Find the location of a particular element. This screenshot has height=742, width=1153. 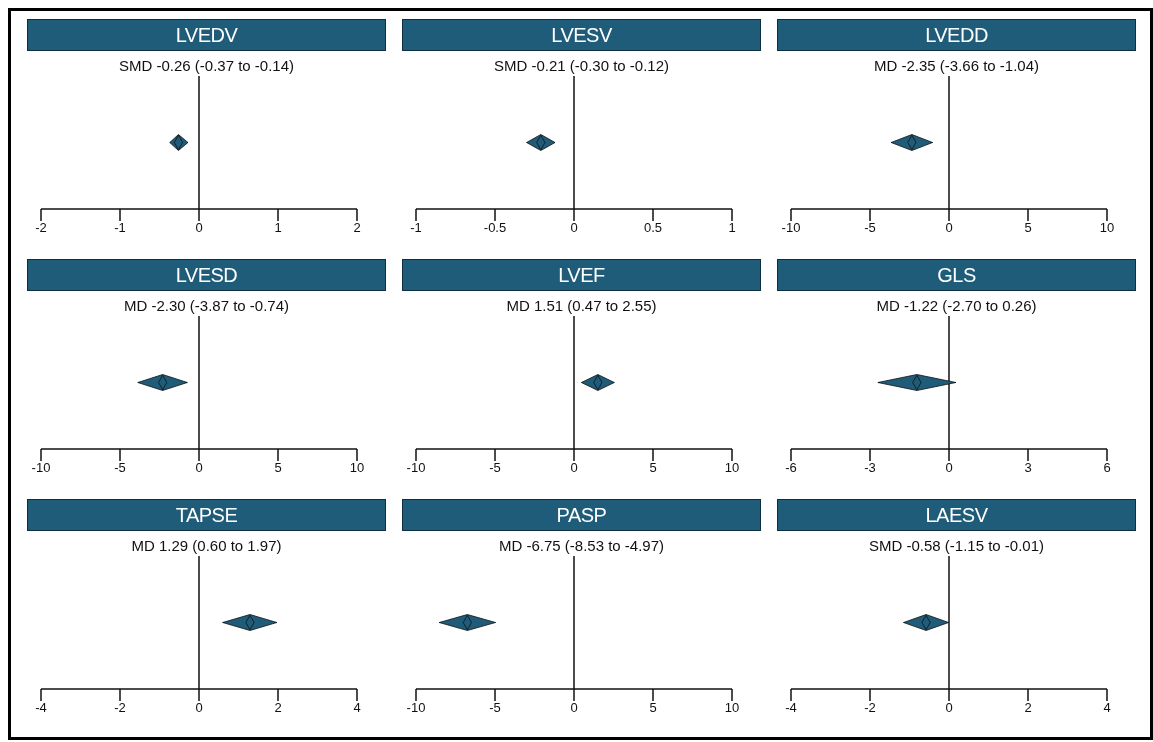

chart-title: PASP is located at coordinates (581, 515).